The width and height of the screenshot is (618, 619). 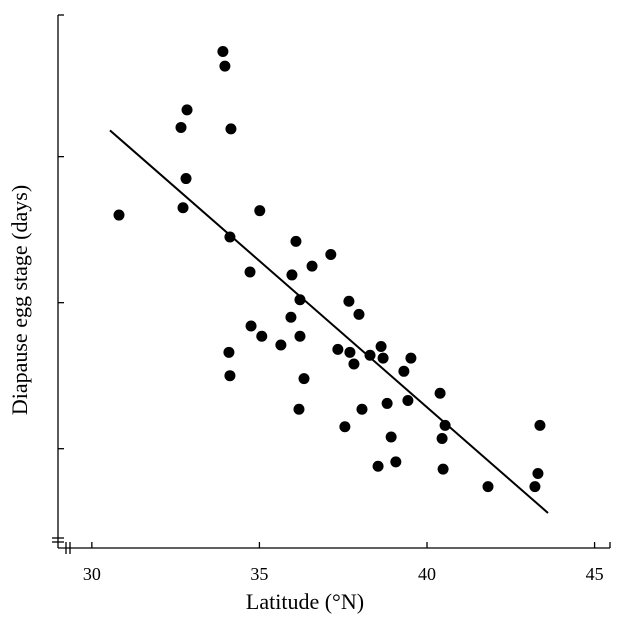 What do you see at coordinates (305, 601) in the screenshot?
I see `x-axis-label: Latitude (°N)` at bounding box center [305, 601].